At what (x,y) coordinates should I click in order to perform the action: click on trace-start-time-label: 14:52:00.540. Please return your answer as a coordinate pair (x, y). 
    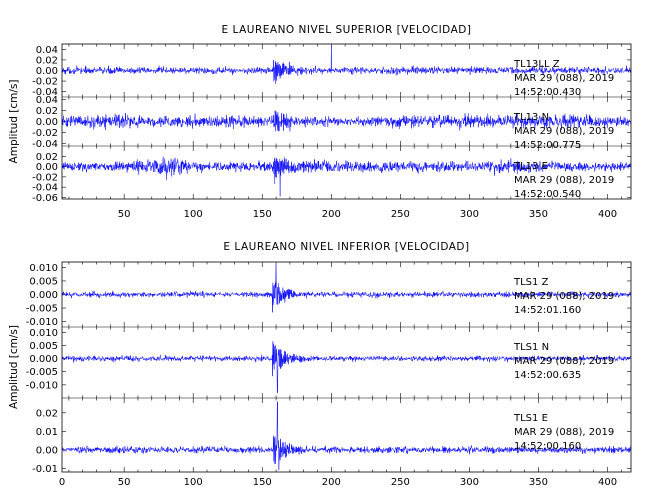
    Looking at the image, I should click on (547, 194).